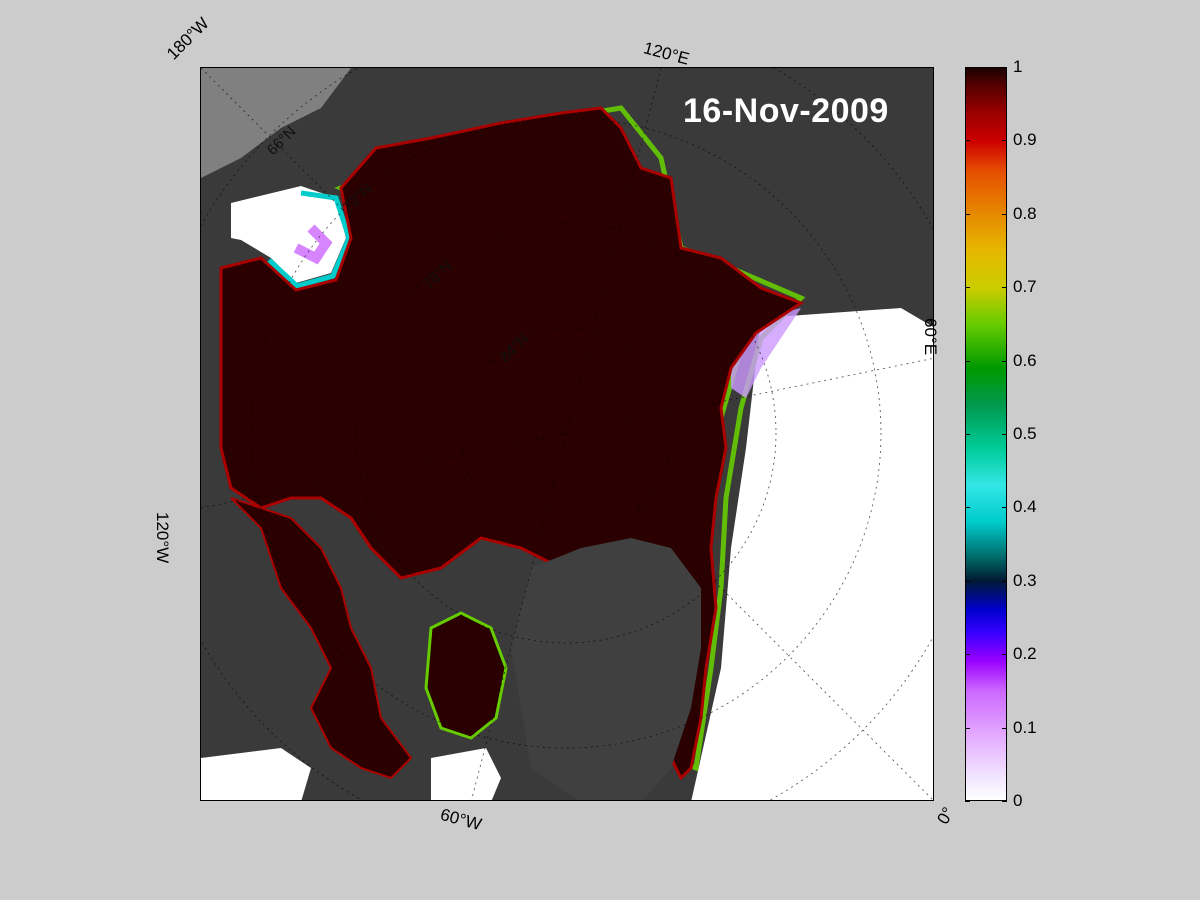 Image resolution: width=1200 pixels, height=900 pixels. What do you see at coordinates (276, 123) in the screenshot?
I see `land-ice-gray` at bounding box center [276, 123].